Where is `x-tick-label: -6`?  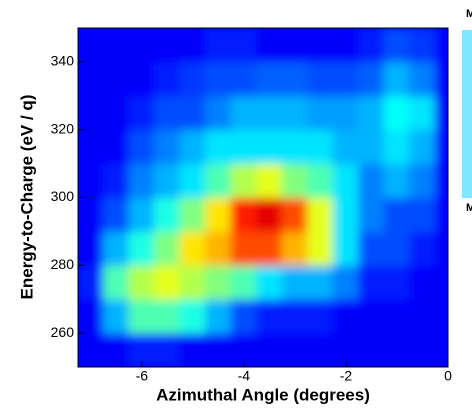
x-tick-label: -6 is located at coordinates (142, 376).